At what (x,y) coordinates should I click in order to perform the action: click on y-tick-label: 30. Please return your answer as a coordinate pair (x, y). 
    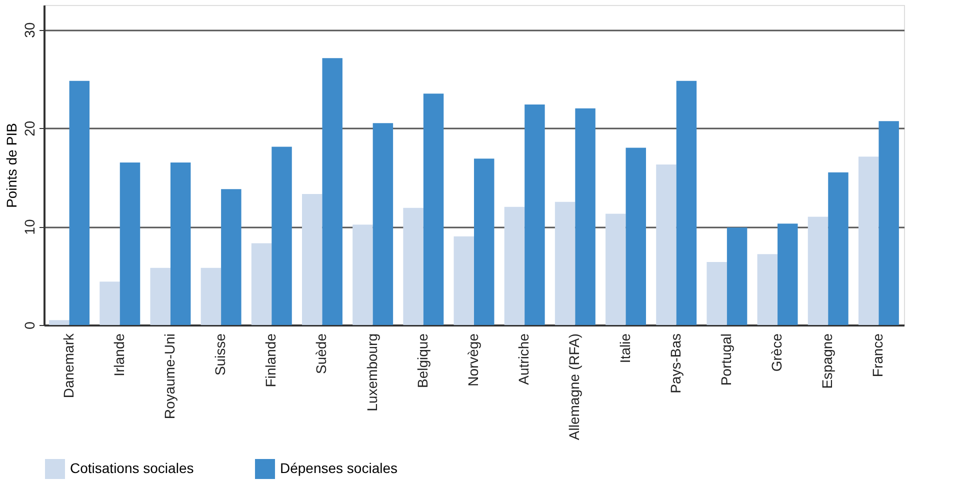
    Looking at the image, I should click on (30, 30).